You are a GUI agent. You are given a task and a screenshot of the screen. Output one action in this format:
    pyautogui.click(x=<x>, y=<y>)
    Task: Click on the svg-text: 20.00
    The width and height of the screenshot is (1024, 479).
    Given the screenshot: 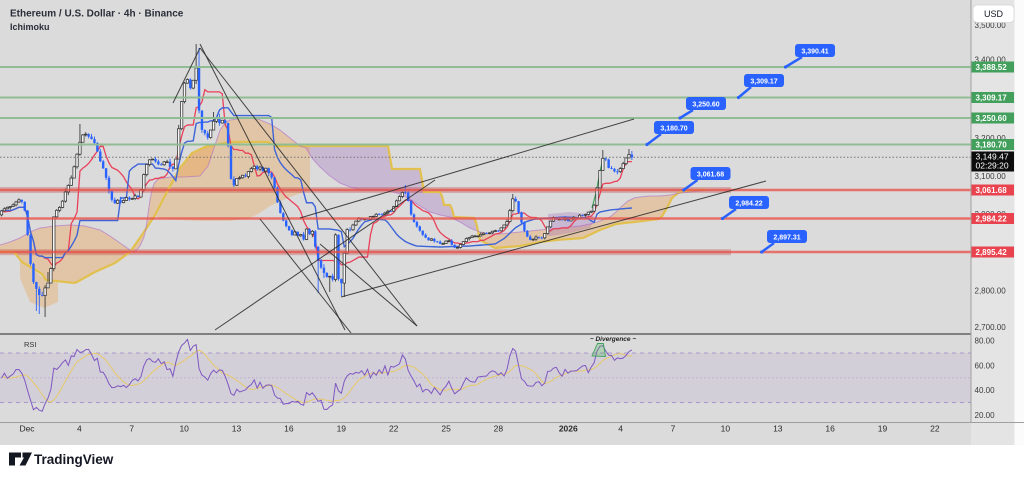 What is the action you would take?
    pyautogui.click(x=985, y=415)
    